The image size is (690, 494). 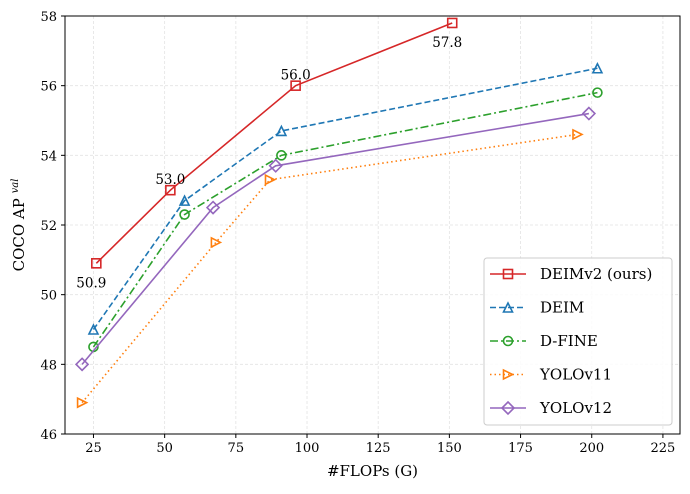 I want to click on x-tick-label: 150, so click(x=449, y=448).